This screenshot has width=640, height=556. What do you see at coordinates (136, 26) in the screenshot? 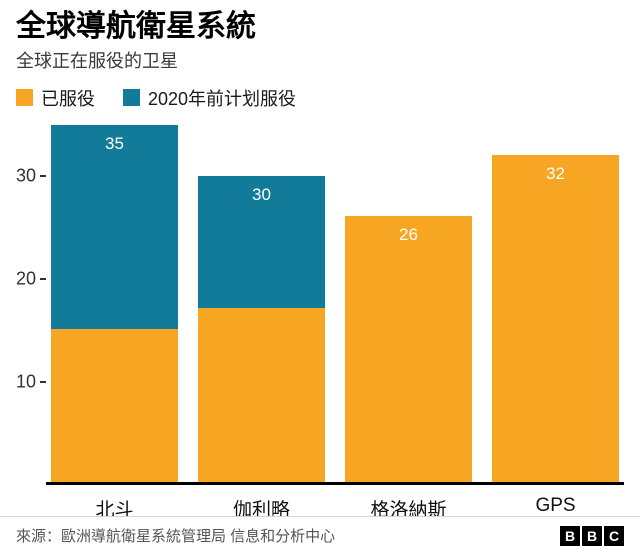
I see `chart-title: 全球導航衛星系統` at bounding box center [136, 26].